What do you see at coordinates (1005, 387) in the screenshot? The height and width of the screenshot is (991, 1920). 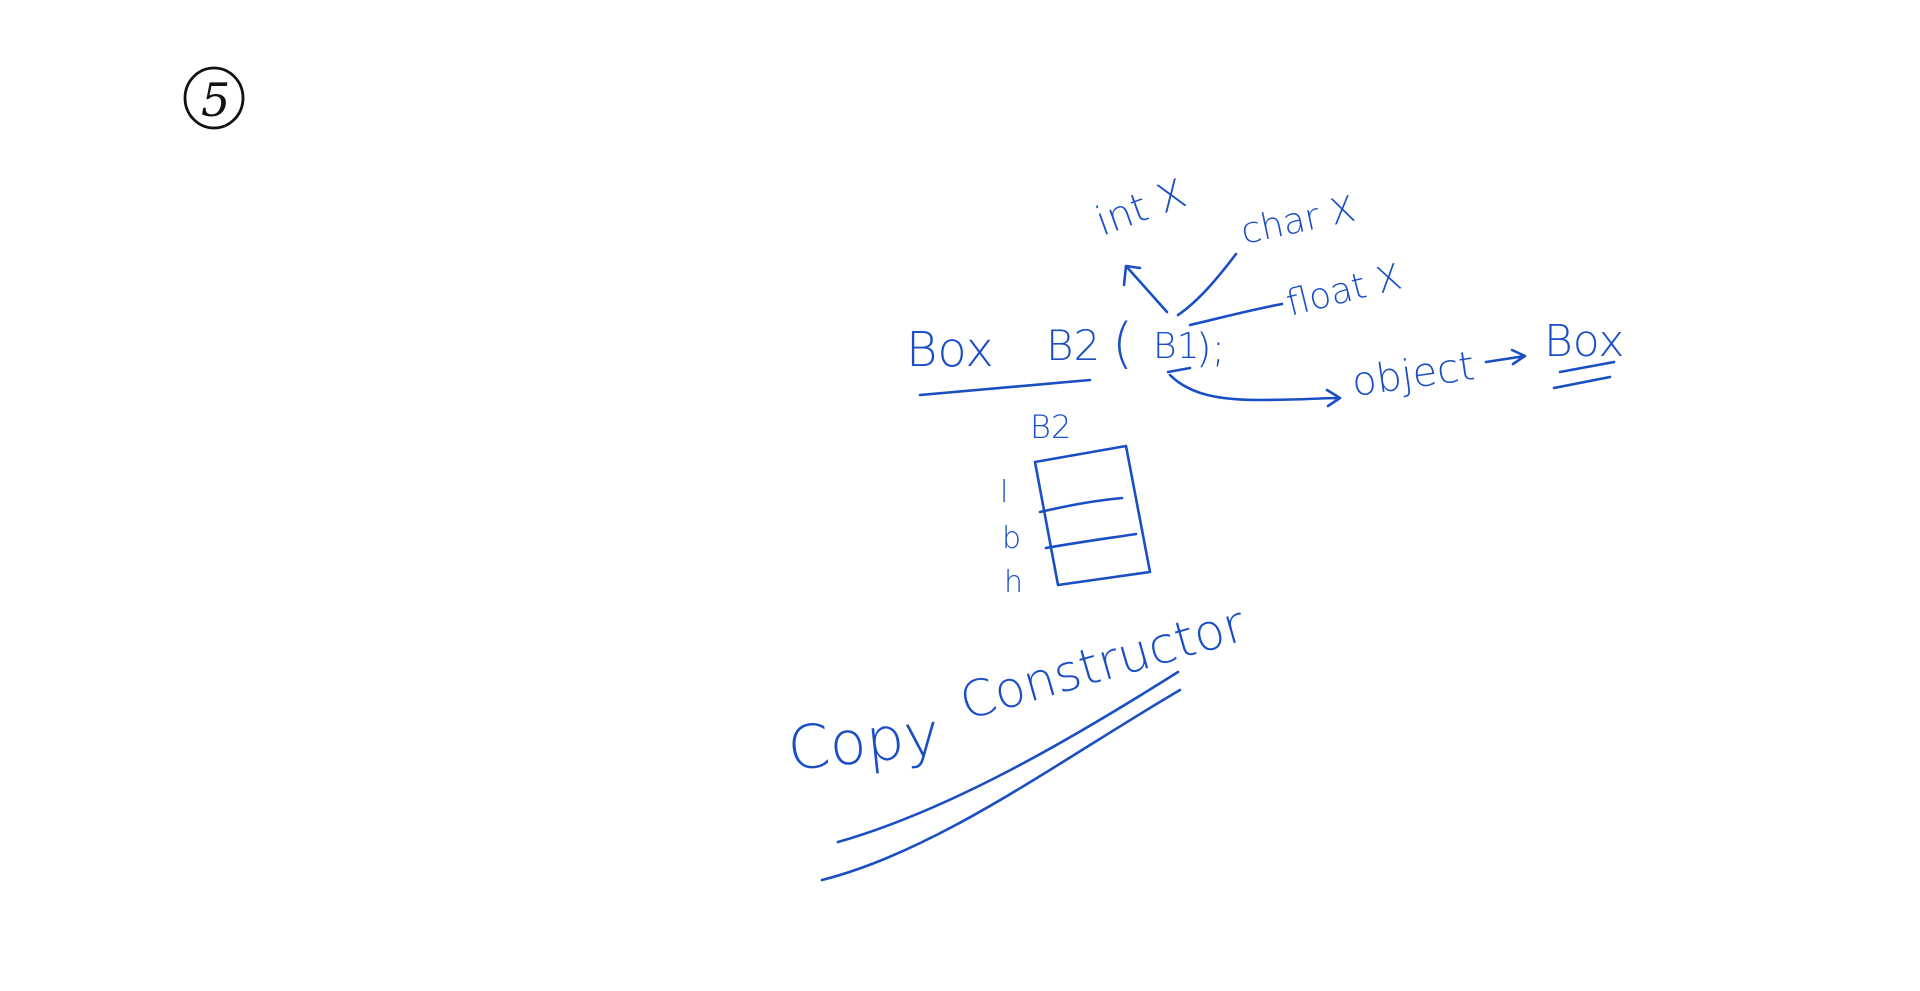 I see `class-underline` at bounding box center [1005, 387].